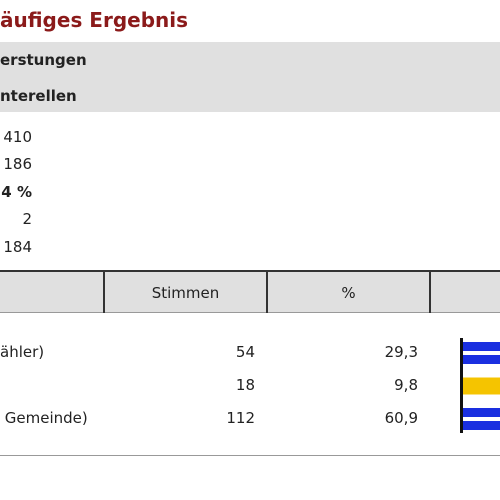  What do you see at coordinates (250, 291) in the screenshot?
I see `table-header` at bounding box center [250, 291].